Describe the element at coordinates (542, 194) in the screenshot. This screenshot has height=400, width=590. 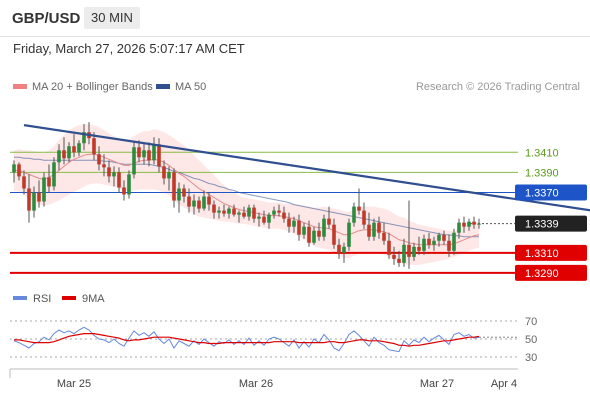
I see `level-label-1.3370: 1.3370` at that location.